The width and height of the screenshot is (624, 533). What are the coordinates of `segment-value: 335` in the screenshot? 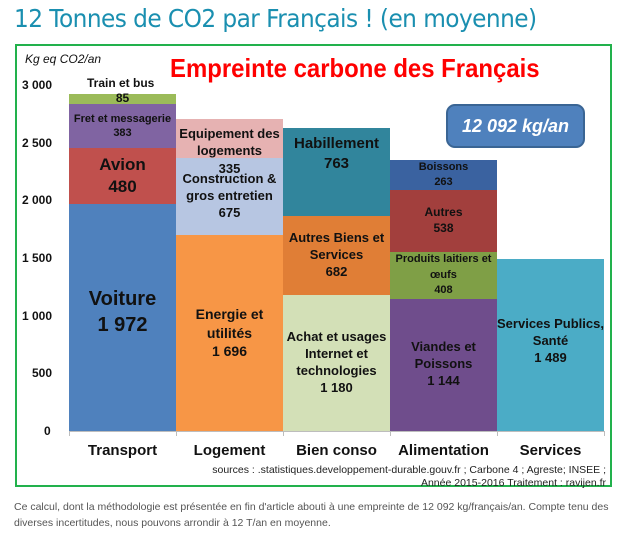 It's located at (229, 168).